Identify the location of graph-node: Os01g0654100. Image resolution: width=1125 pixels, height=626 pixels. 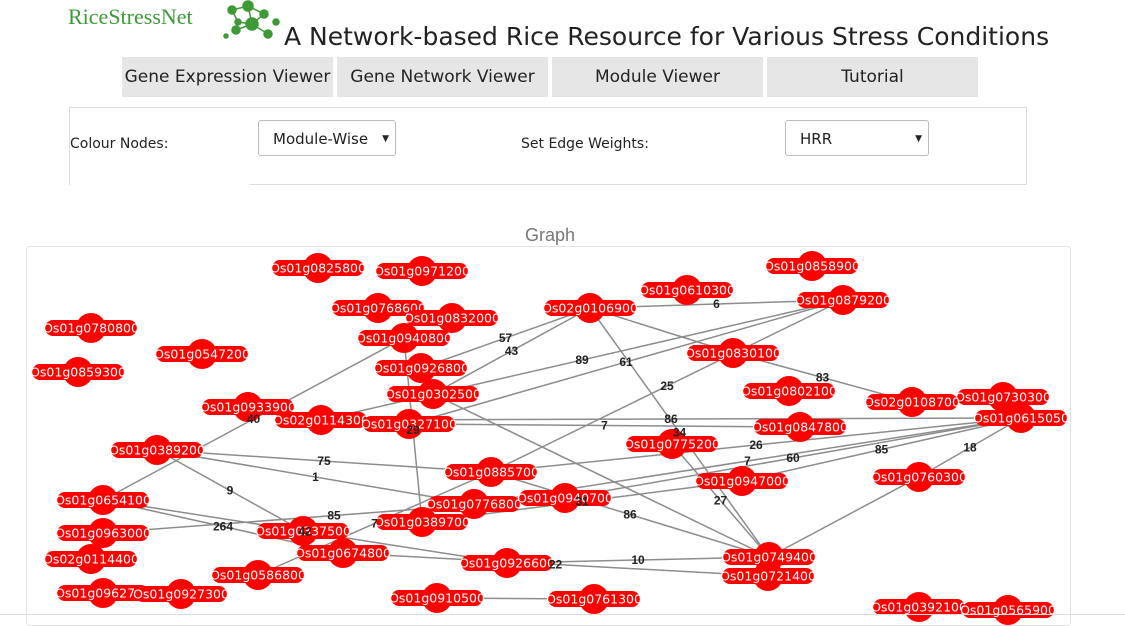
(103, 500).